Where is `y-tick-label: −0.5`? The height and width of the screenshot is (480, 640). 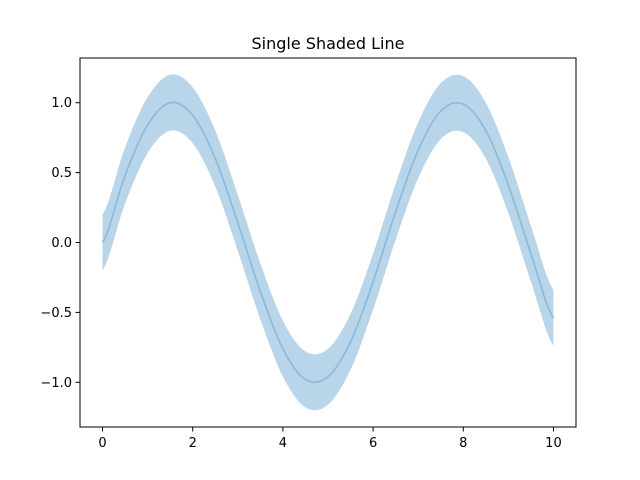 y-tick-label: −0.5 is located at coordinates (56, 313).